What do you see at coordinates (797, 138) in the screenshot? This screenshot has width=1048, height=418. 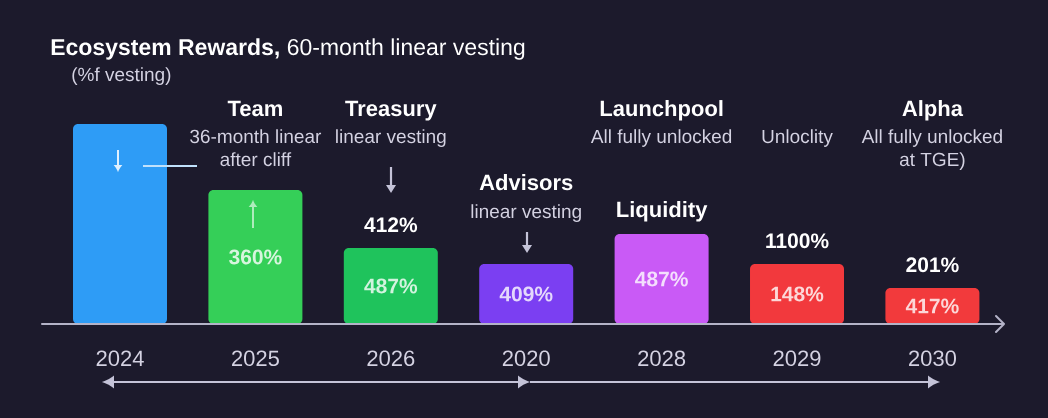 I see `annotation: Unloclity` at bounding box center [797, 138].